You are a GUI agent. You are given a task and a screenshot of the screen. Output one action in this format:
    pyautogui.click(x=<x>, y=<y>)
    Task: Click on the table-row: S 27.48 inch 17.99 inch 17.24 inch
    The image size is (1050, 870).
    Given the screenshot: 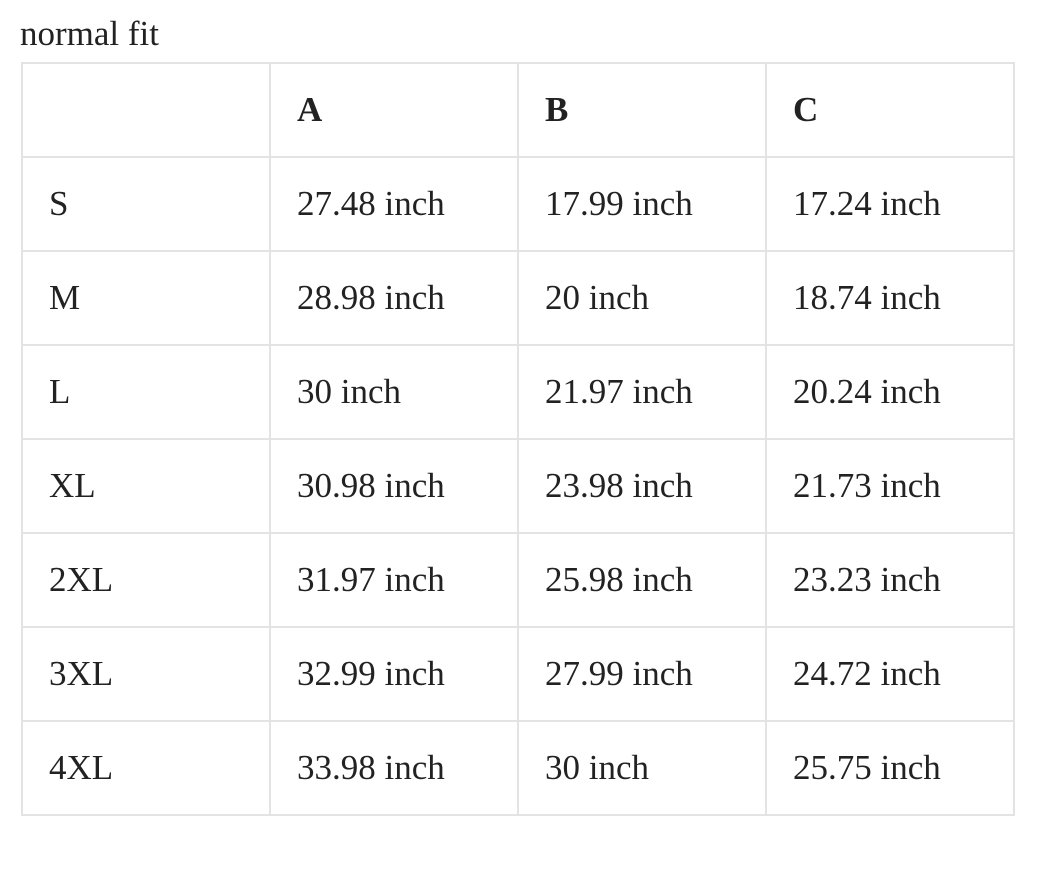 What is the action you would take?
    pyautogui.click(x=518, y=204)
    